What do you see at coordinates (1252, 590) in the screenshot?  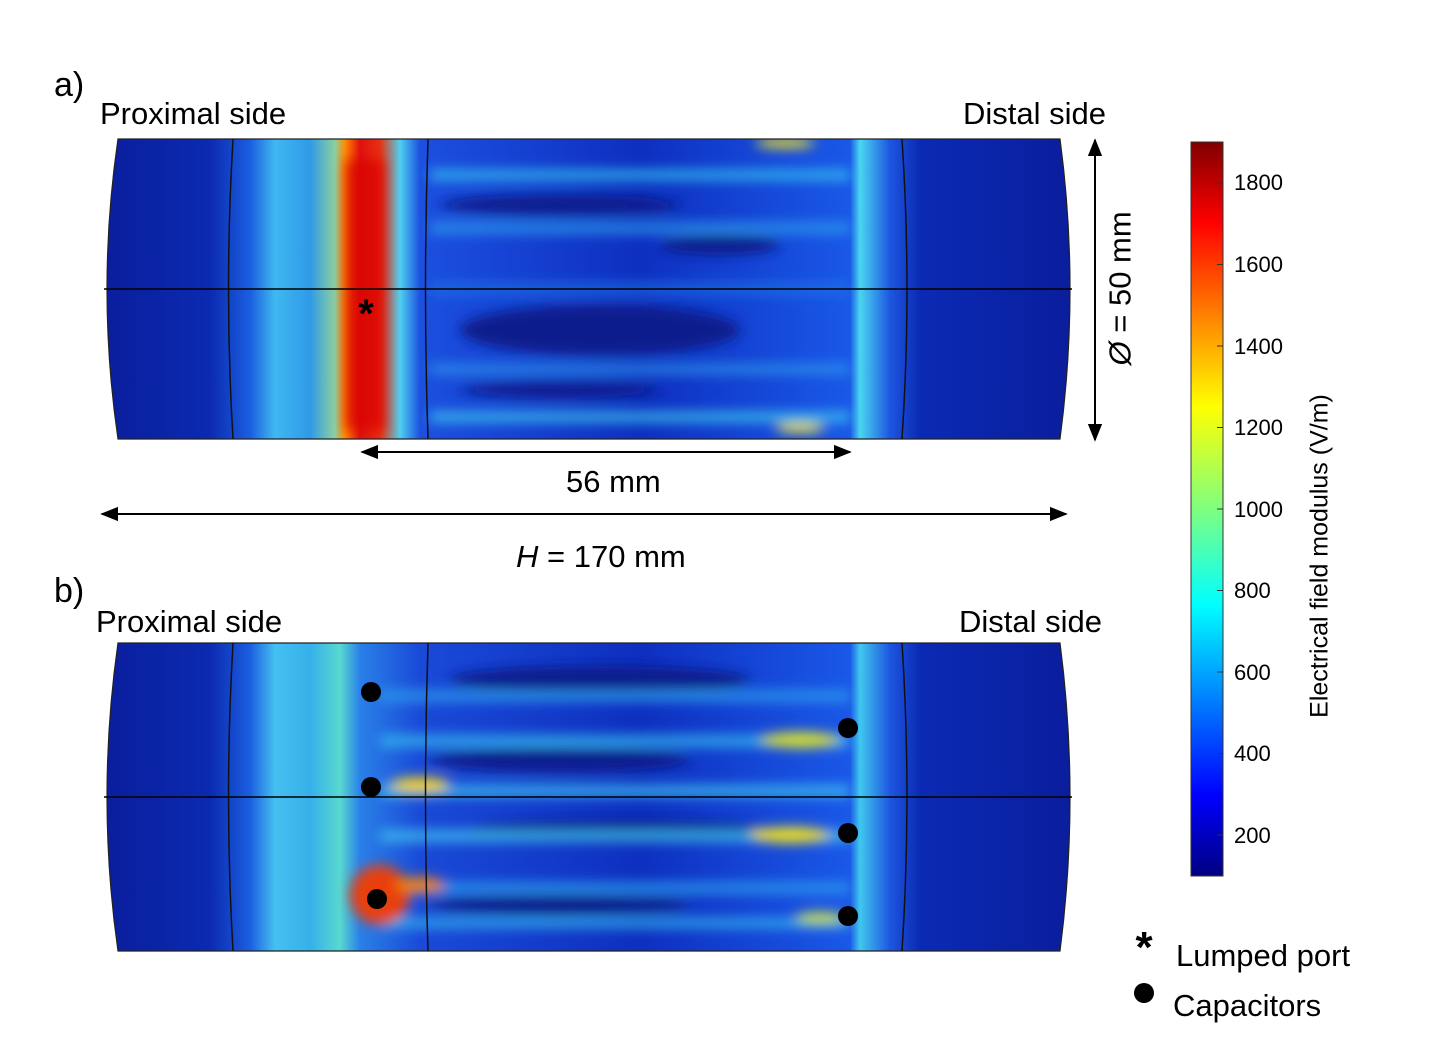 I see `colorbar-tick: 800` at bounding box center [1252, 590].